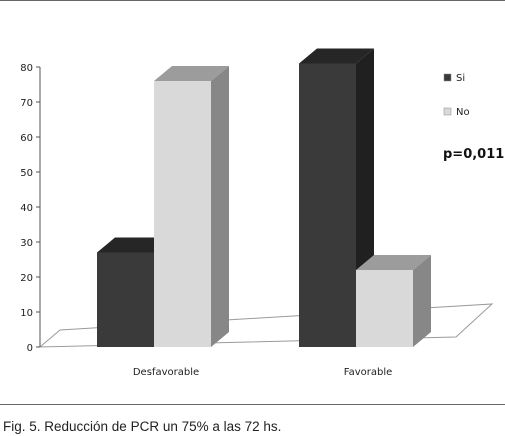  Describe the element at coordinates (30, 348) in the screenshot. I see `y-tick-label: 0` at that location.